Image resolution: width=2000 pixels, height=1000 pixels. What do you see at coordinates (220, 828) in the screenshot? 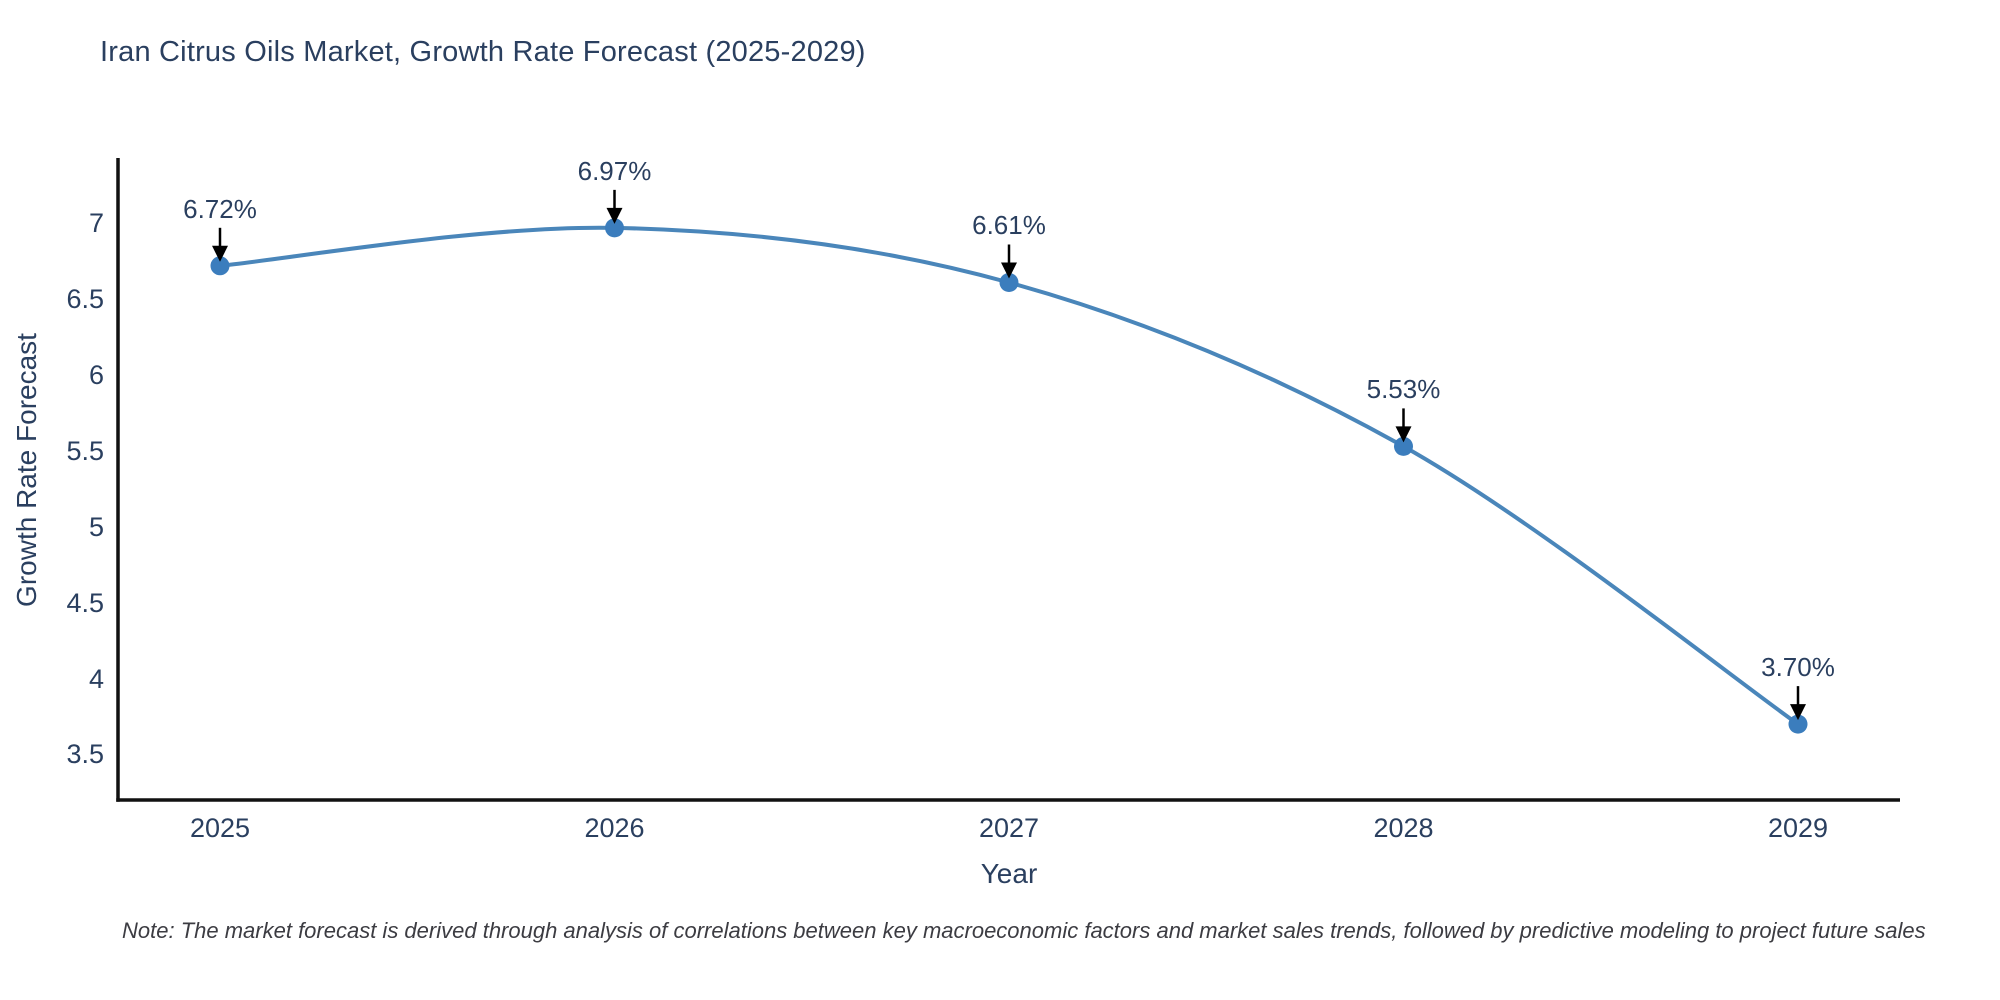
I see `x-tick-label: 2025` at bounding box center [220, 828].